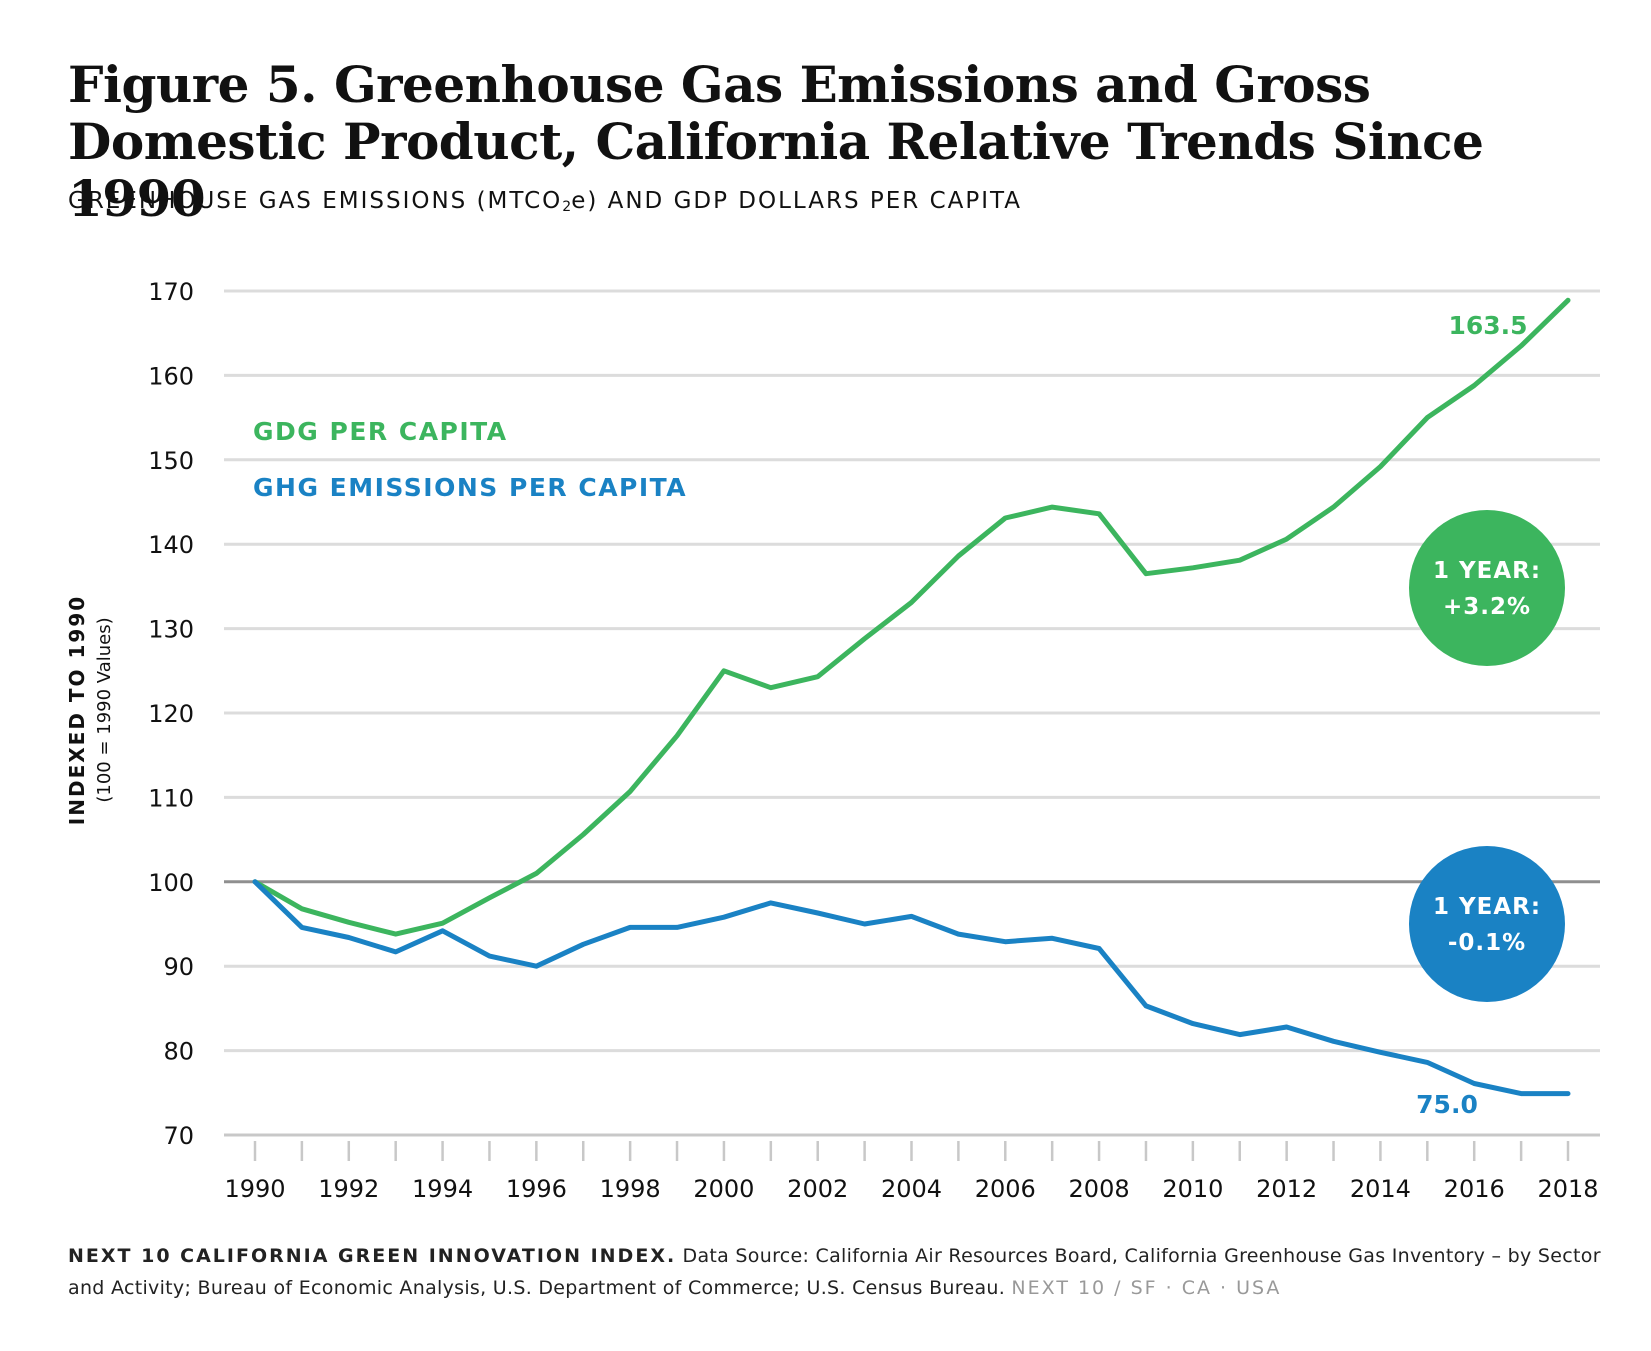 The width and height of the screenshot is (1651, 1351). I want to click on x-tick-label: 2010, so click(1192, 1189).